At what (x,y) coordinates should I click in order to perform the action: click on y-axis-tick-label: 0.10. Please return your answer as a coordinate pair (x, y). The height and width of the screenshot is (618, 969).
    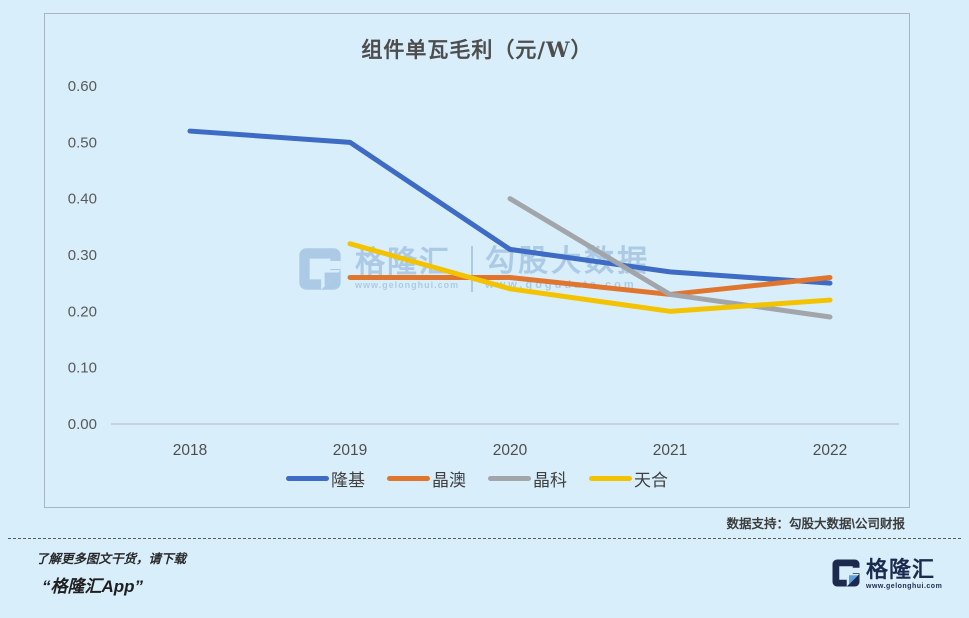
    Looking at the image, I should click on (82, 368).